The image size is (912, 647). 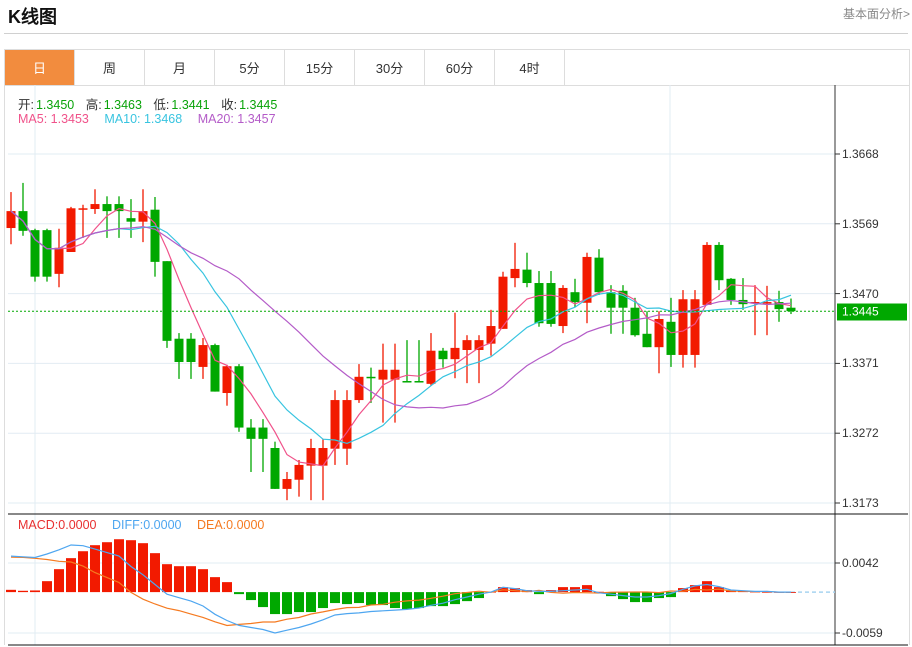 I want to click on ma20-value: MA20: 1.3457, so click(x=236, y=119).